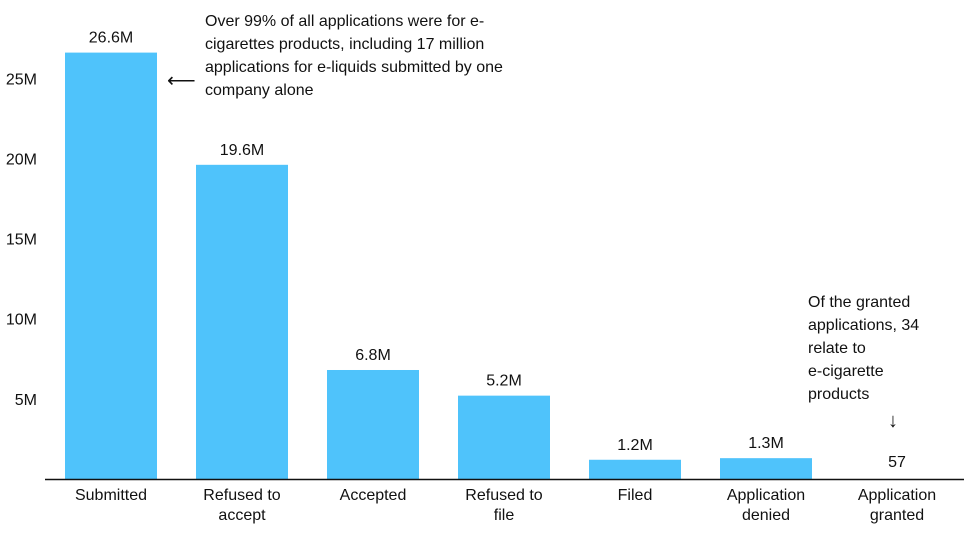  I want to click on y-tick-label: 5M, so click(26, 400).